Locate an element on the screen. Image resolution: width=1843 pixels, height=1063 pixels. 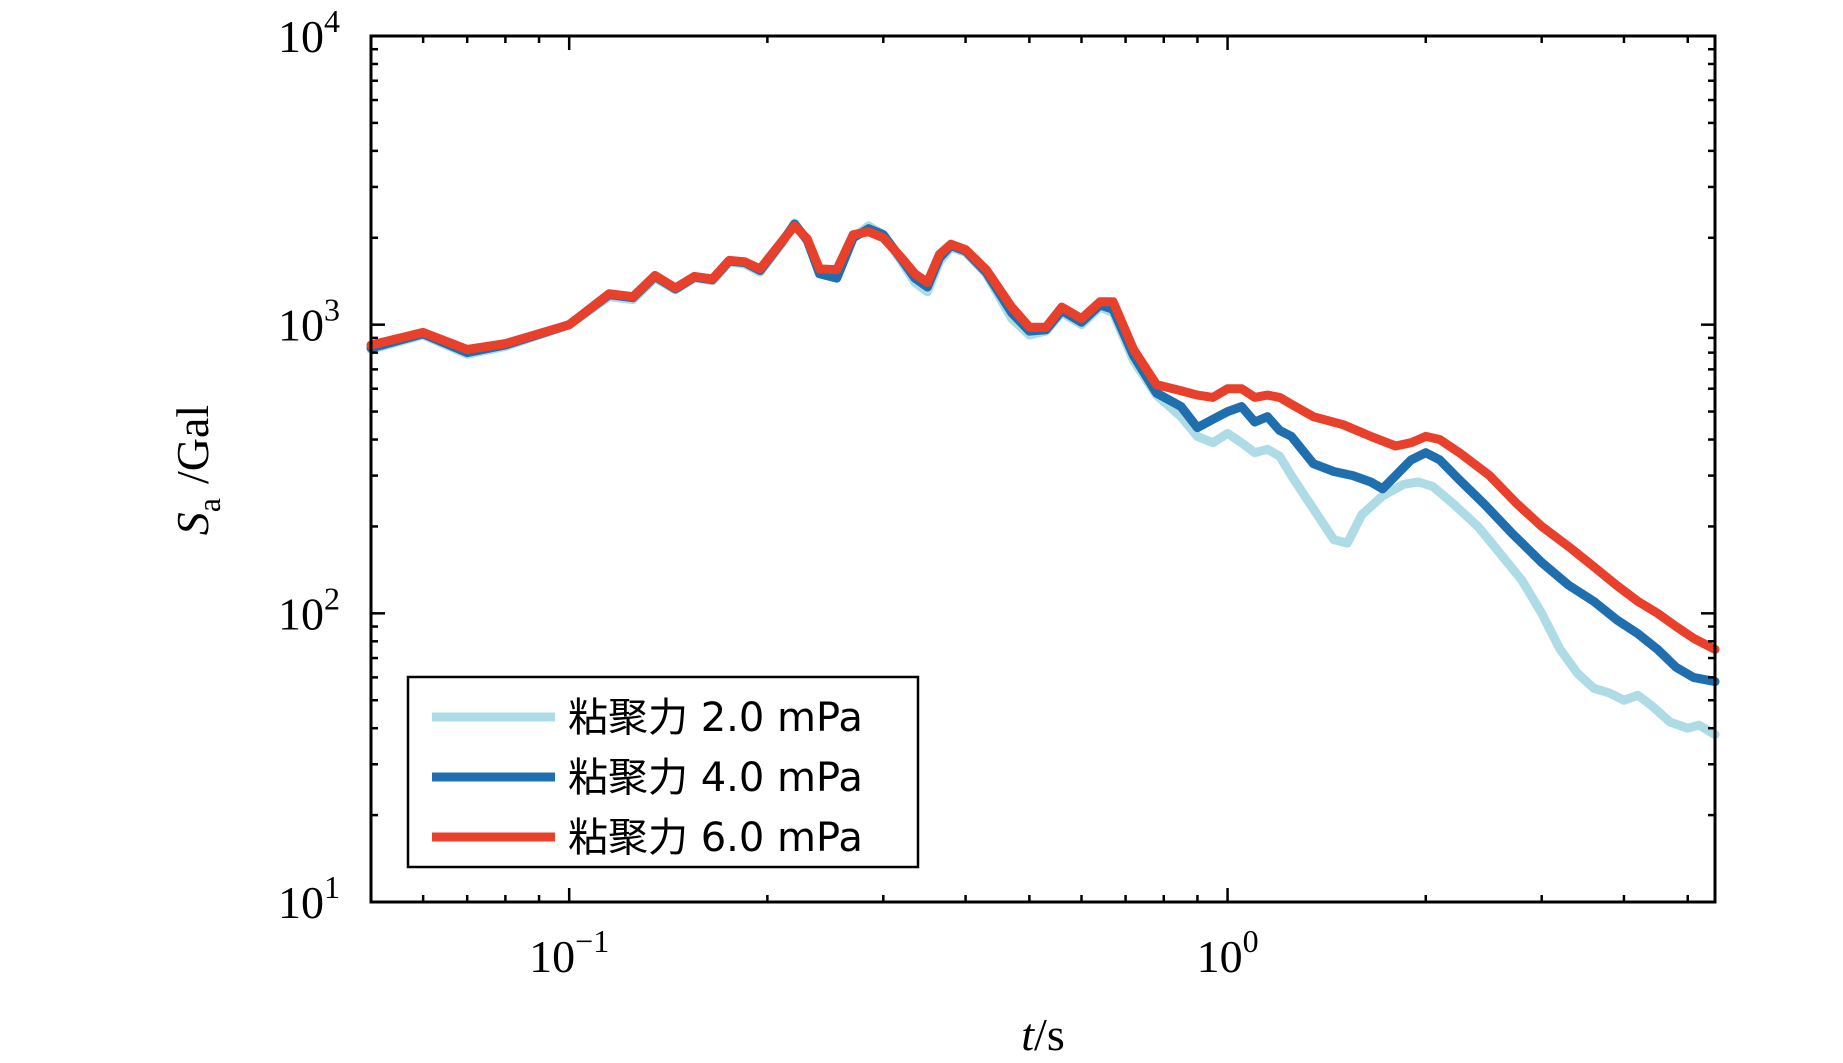
legend-label-2: 粘聚力 4.0 mPa is located at coordinates (715, 778).